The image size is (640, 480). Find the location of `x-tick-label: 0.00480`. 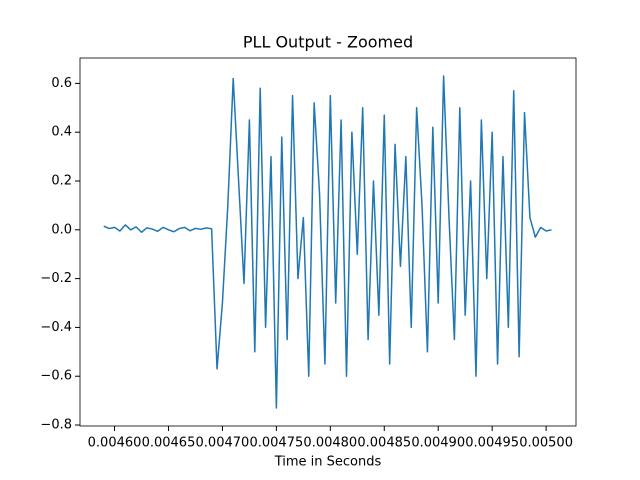

x-tick-label: 0.00480 is located at coordinates (330, 443).